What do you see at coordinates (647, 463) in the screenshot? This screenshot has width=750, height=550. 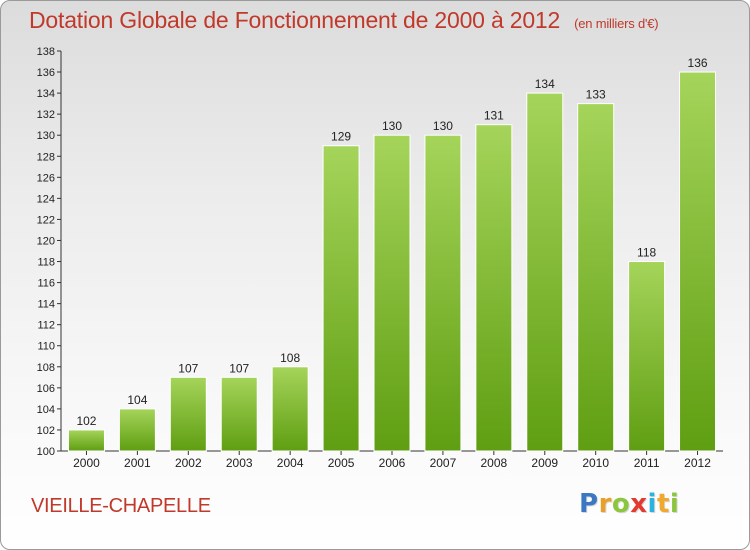 I see `x-tick-label: 2011` at bounding box center [647, 463].